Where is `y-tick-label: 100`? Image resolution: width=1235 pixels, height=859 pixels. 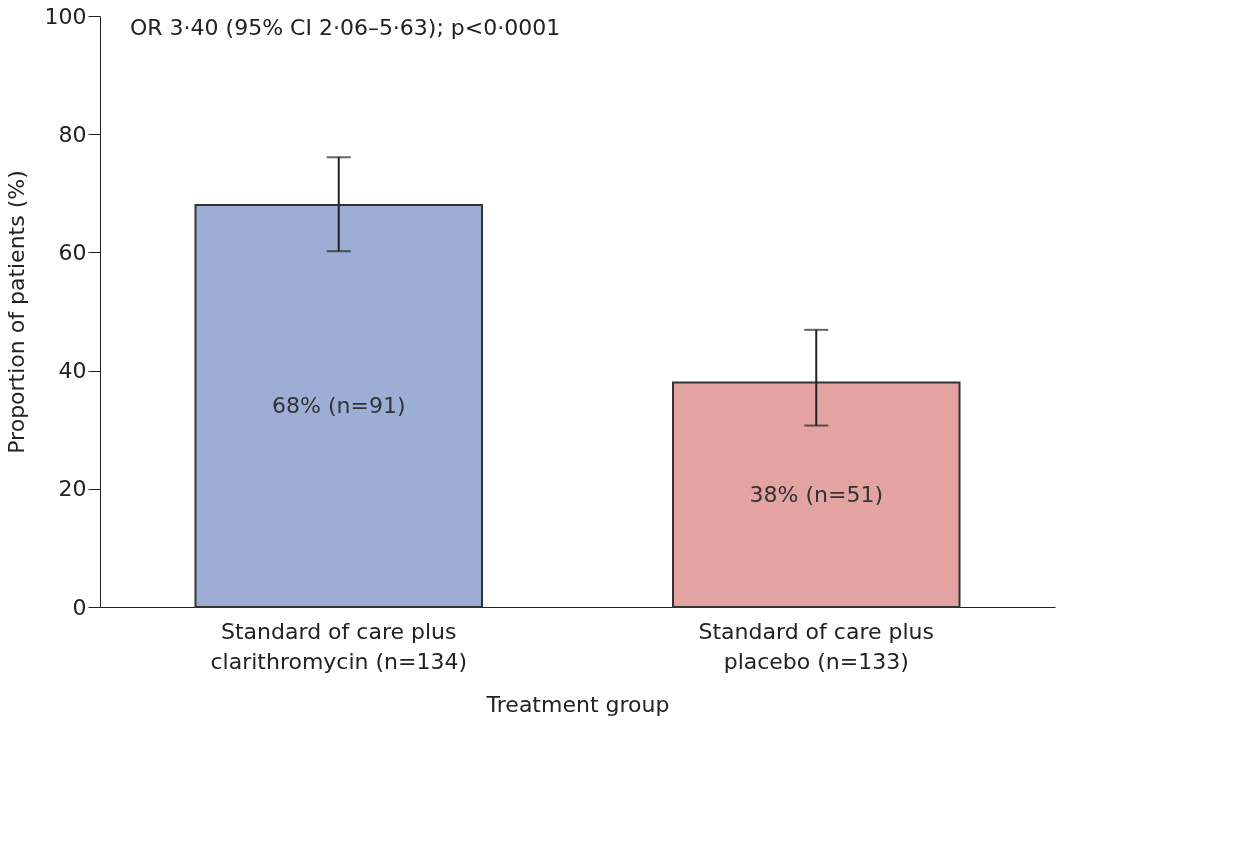
y-tick-label: 100 is located at coordinates (65, 16).